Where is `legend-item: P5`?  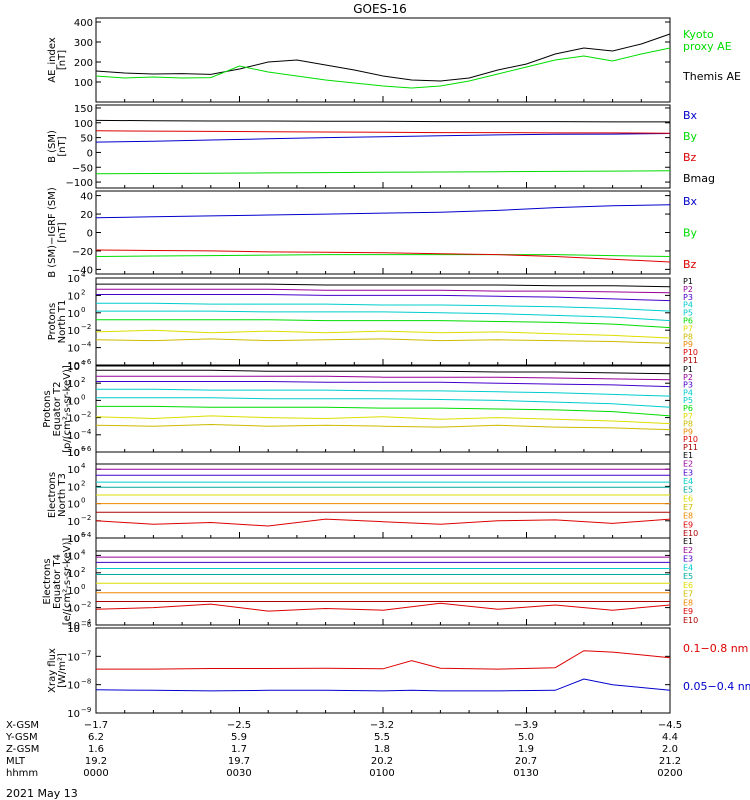
legend-item: P5 is located at coordinates (688, 400).